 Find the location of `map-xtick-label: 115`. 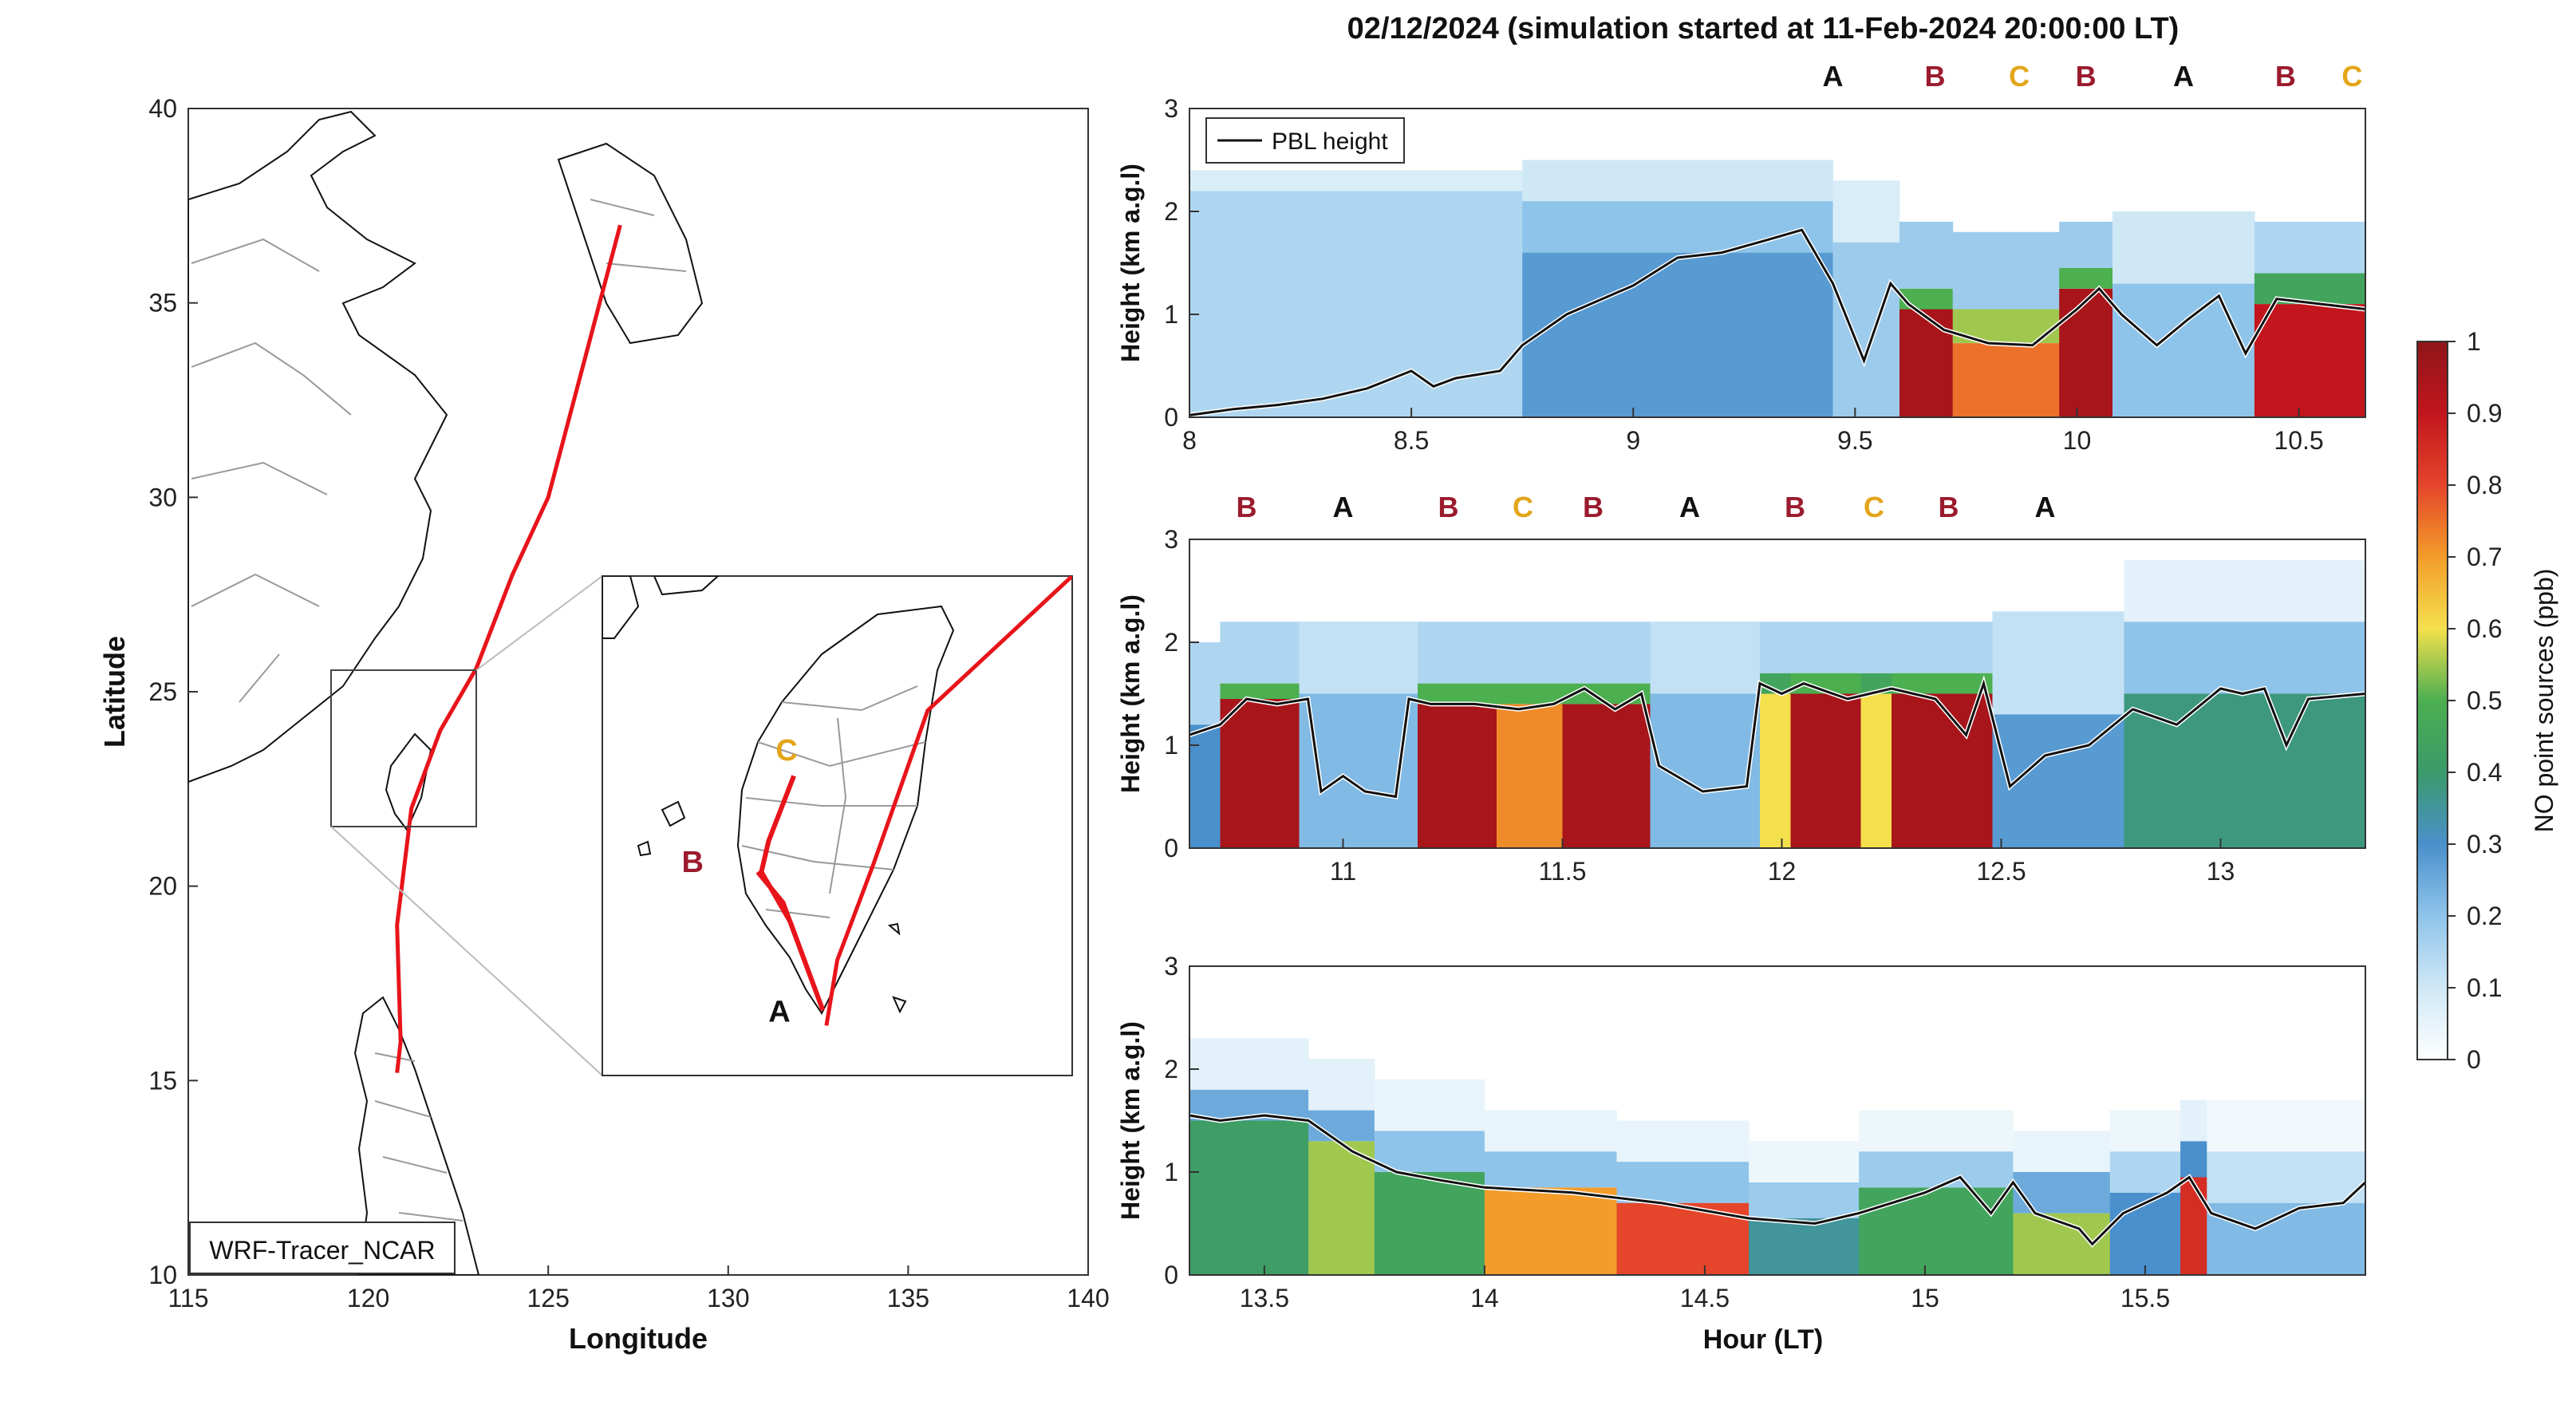

map-xtick-label: 115 is located at coordinates (188, 1298).